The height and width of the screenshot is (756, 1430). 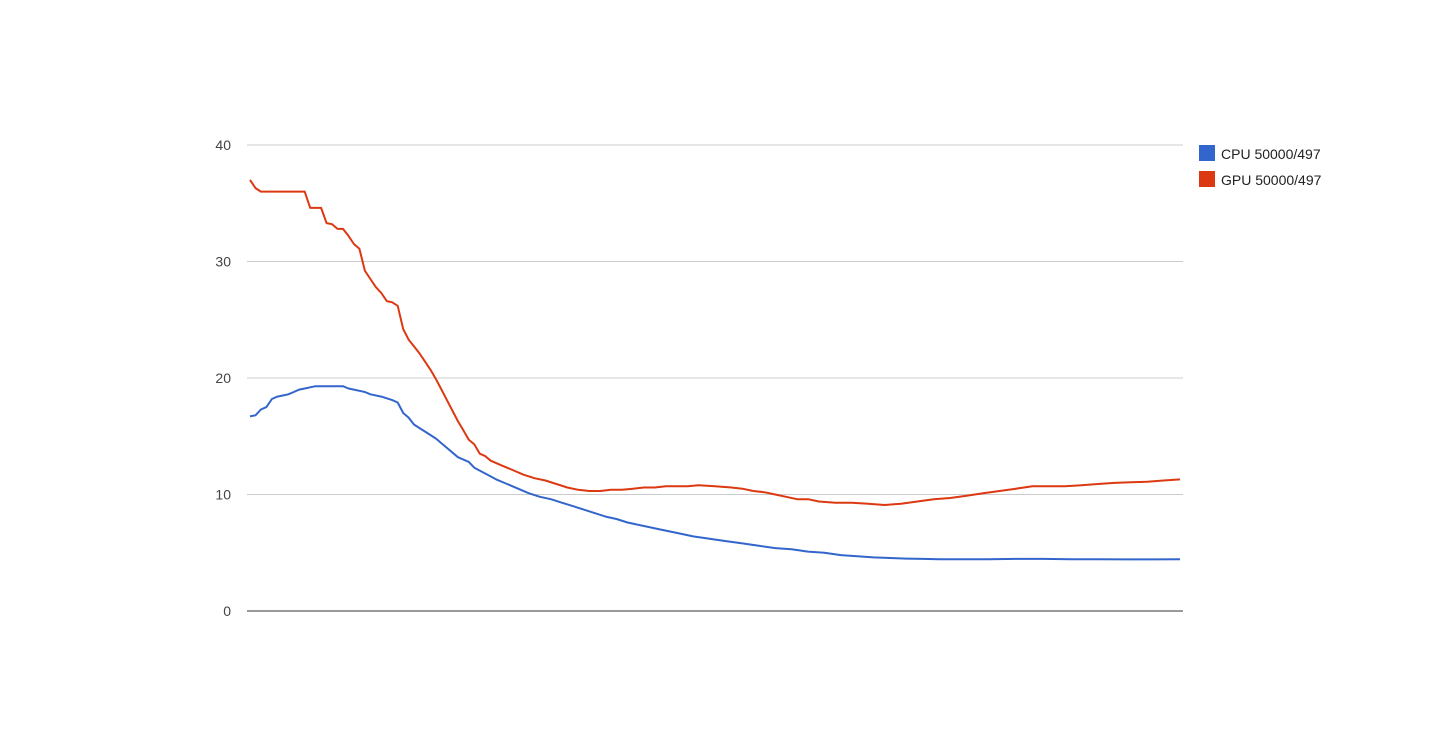 I want to click on legend-label: GPU 50000/497, so click(x=1271, y=180).